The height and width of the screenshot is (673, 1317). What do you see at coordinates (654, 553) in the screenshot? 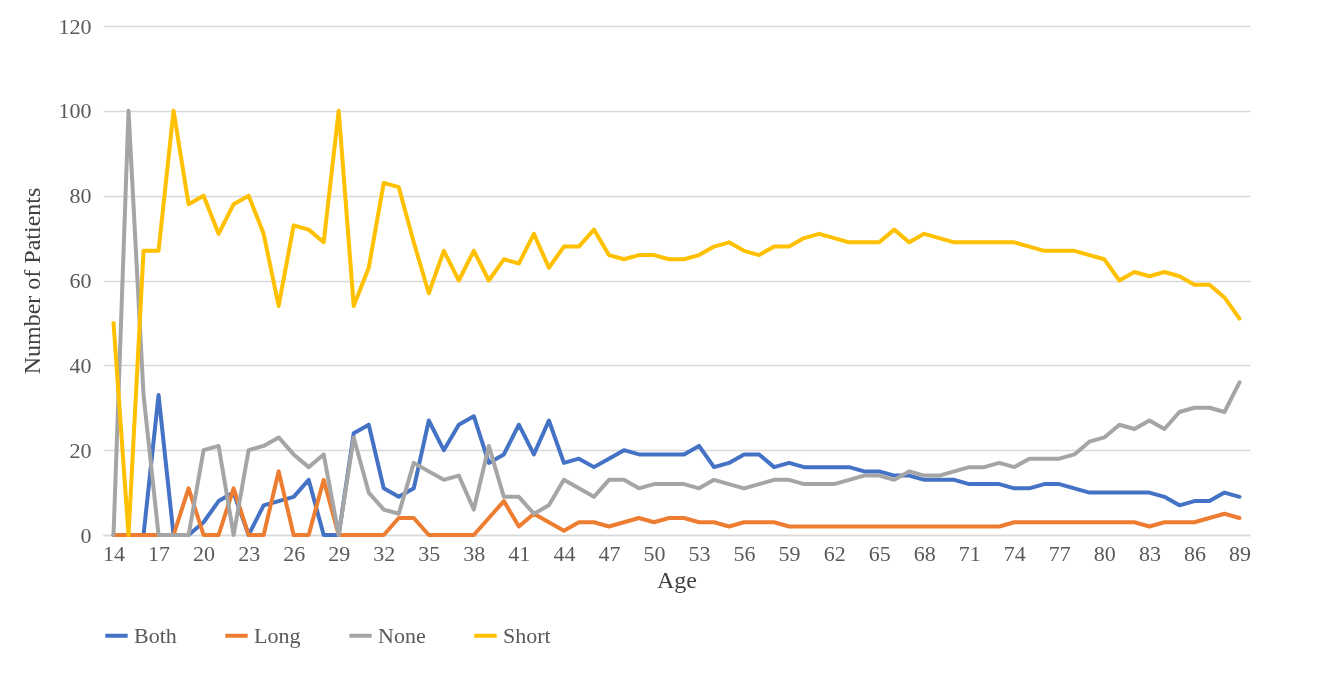
I see `x-tick-label: 50` at bounding box center [654, 553].